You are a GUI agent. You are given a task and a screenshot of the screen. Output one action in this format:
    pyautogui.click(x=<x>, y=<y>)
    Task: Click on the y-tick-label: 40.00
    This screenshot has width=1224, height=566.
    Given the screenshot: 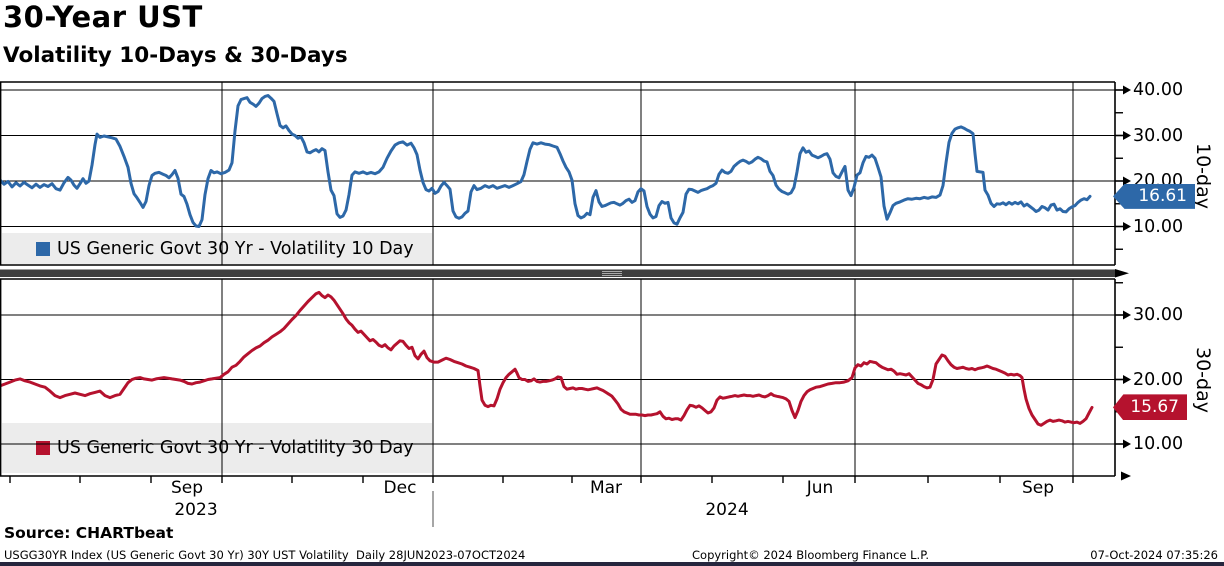 What is the action you would take?
    pyautogui.click(x=1158, y=90)
    